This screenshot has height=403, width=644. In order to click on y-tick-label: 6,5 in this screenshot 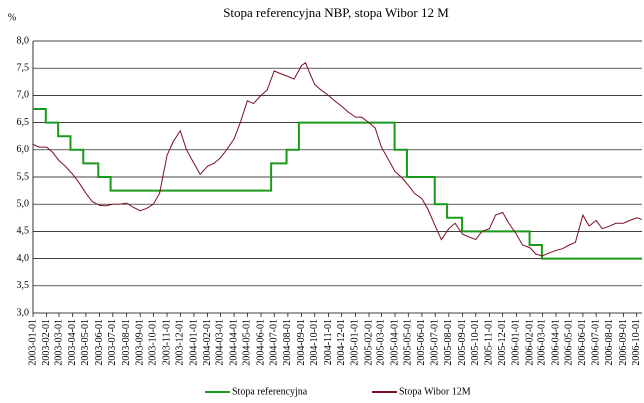, I will do `click(23, 122)`.